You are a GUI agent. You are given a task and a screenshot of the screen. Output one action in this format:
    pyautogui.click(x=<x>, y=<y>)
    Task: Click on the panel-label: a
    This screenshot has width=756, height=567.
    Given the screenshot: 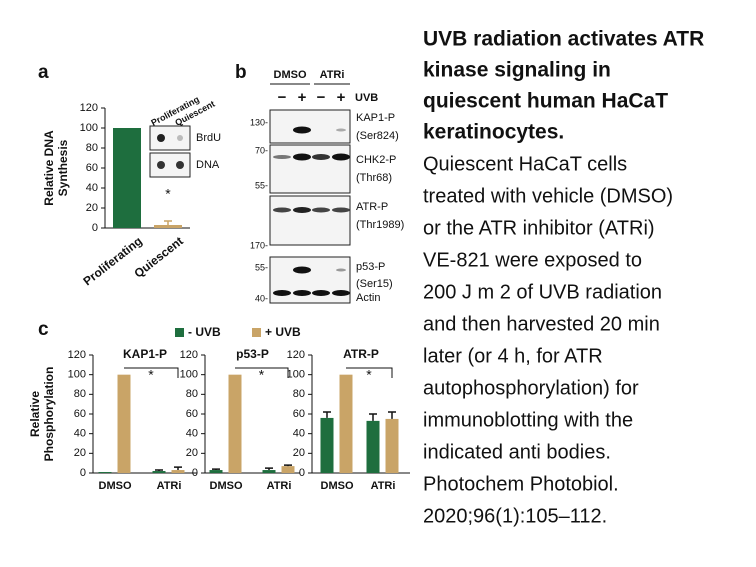 What is the action you would take?
    pyautogui.click(x=43, y=72)
    